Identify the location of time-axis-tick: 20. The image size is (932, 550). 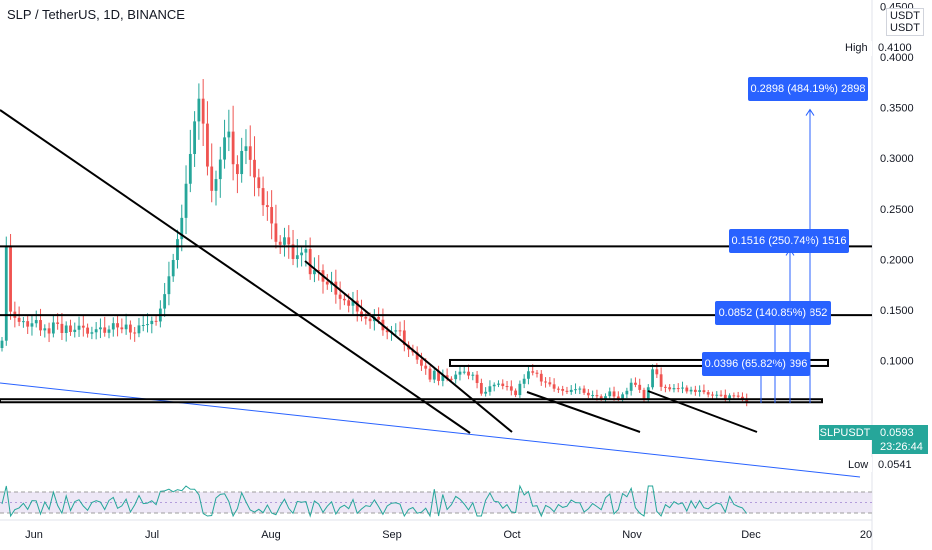
(866, 535).